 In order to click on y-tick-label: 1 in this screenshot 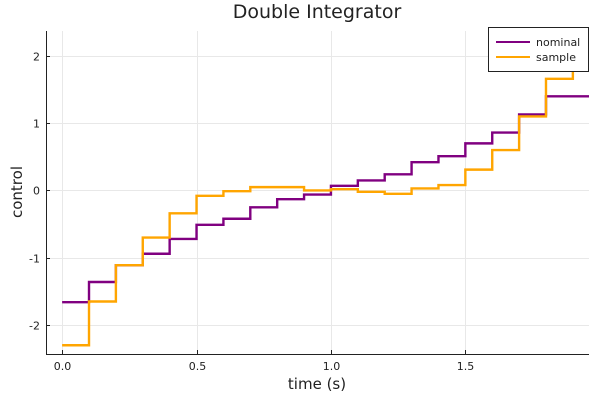, I will do `click(36, 124)`.